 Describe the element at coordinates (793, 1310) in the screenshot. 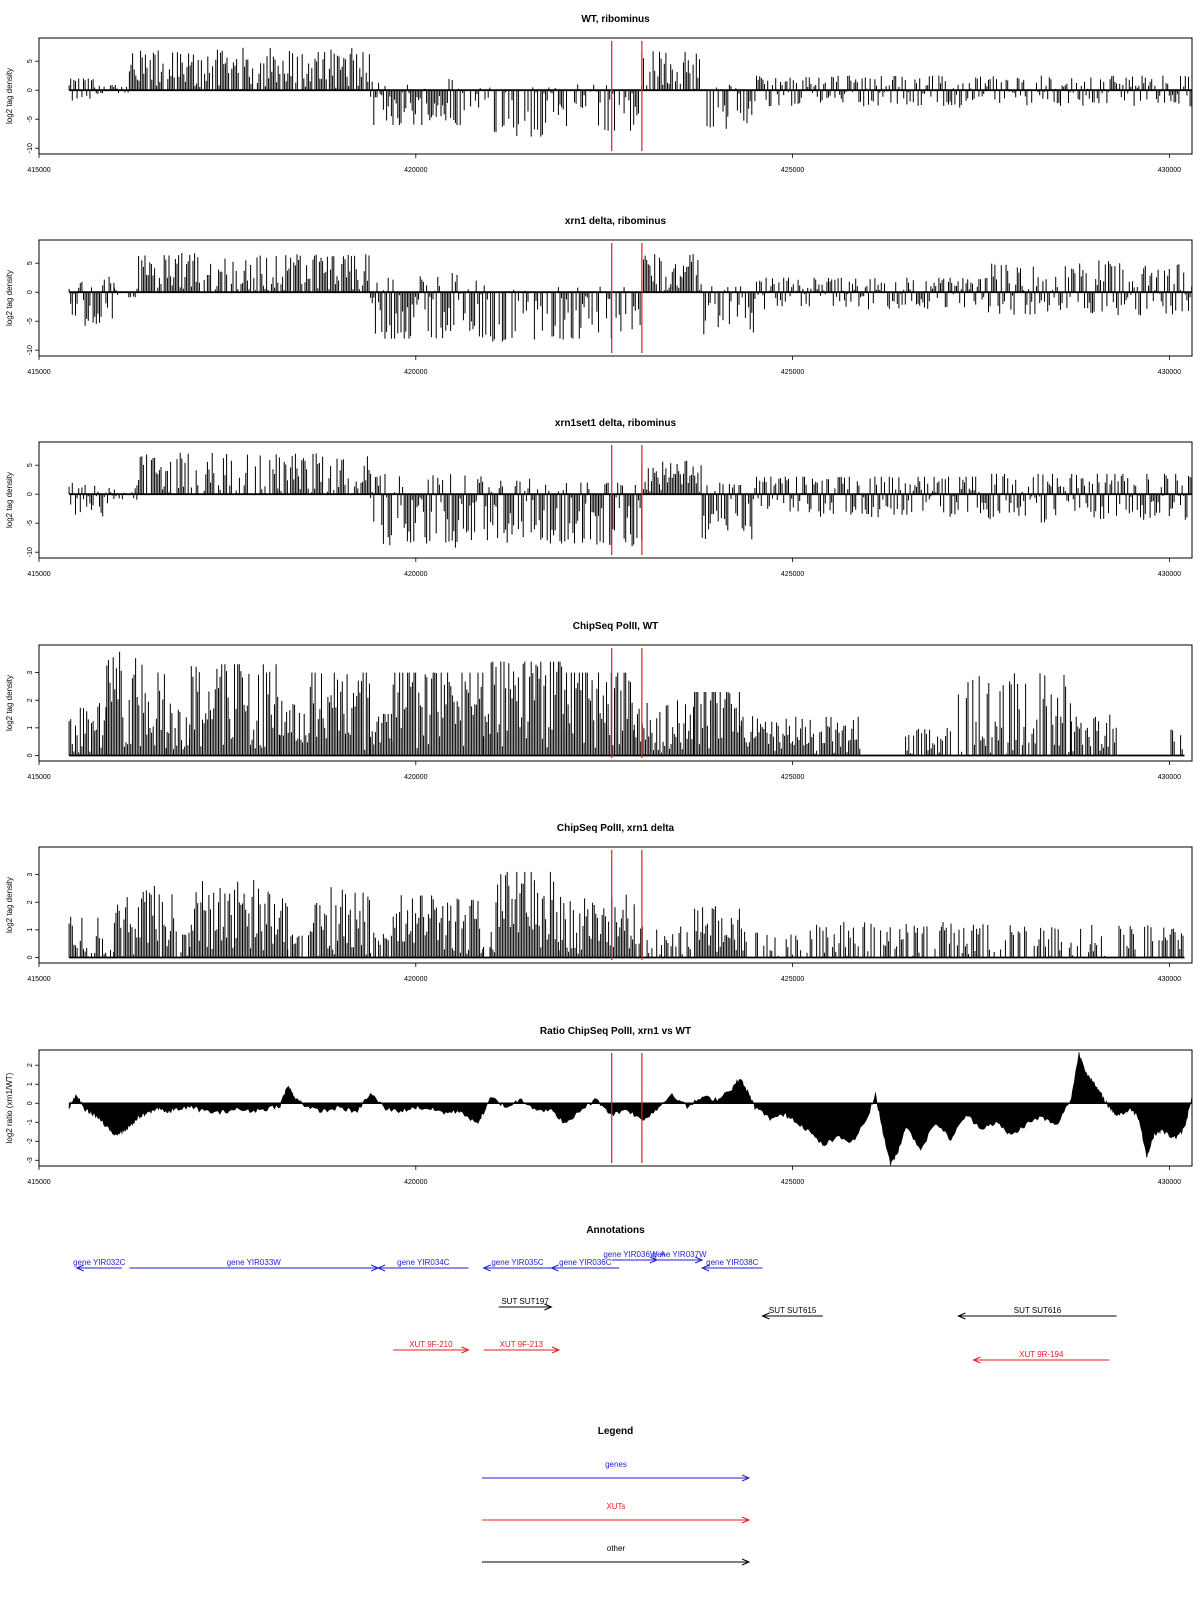

I see `others-label: SUT SUT615` at that location.